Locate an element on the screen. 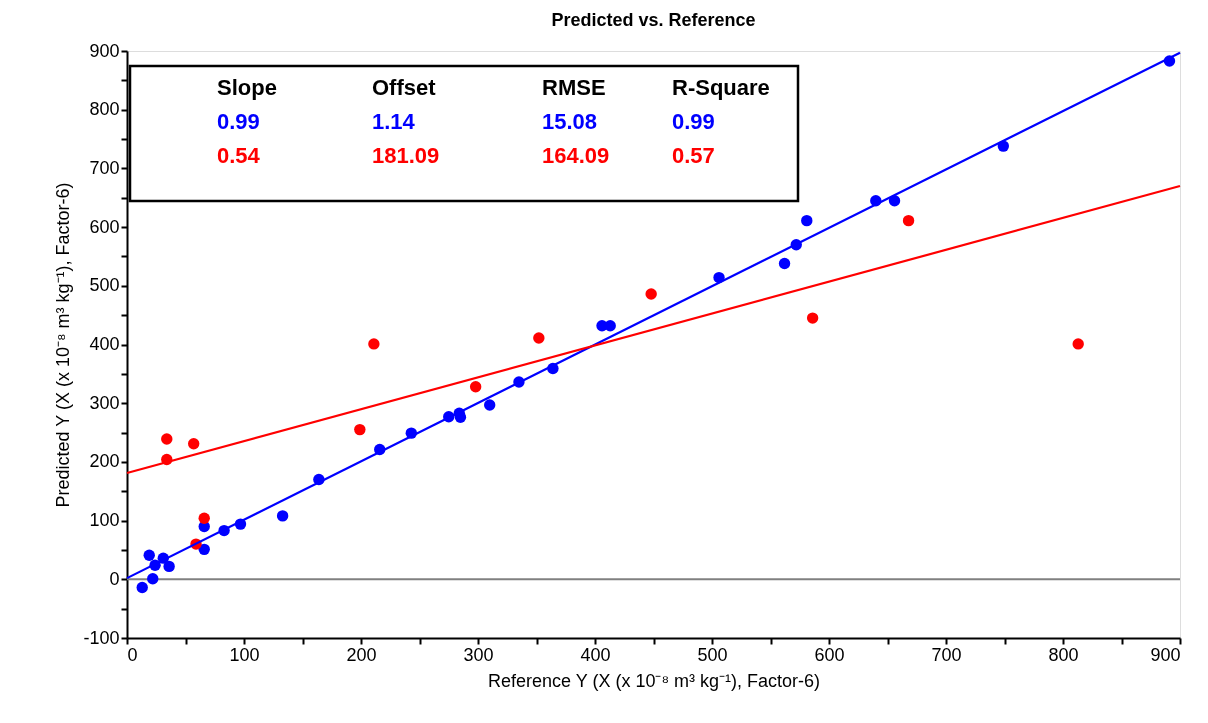 The image size is (1208, 723). y-tick-label: 400 is located at coordinates (104, 344).